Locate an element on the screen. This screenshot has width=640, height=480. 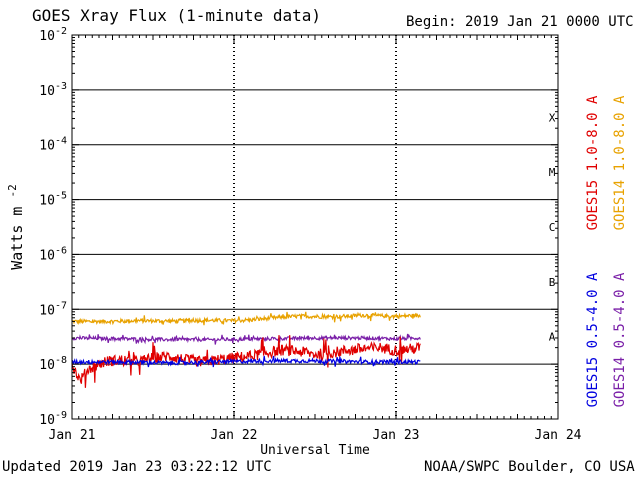
y-tick-label: 10⁻² is located at coordinates (53, 35).